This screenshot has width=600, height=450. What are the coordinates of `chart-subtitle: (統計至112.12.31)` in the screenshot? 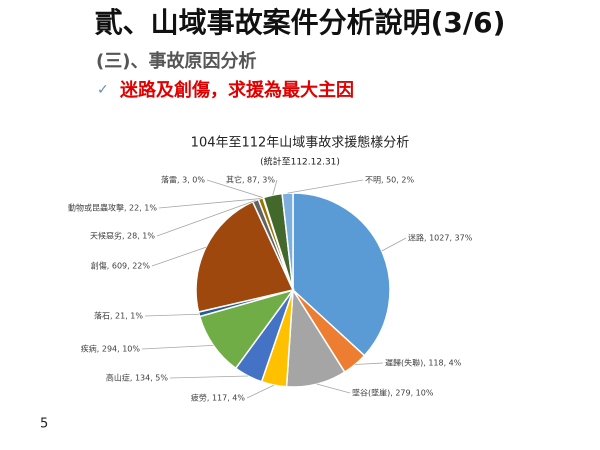 It's located at (300, 162).